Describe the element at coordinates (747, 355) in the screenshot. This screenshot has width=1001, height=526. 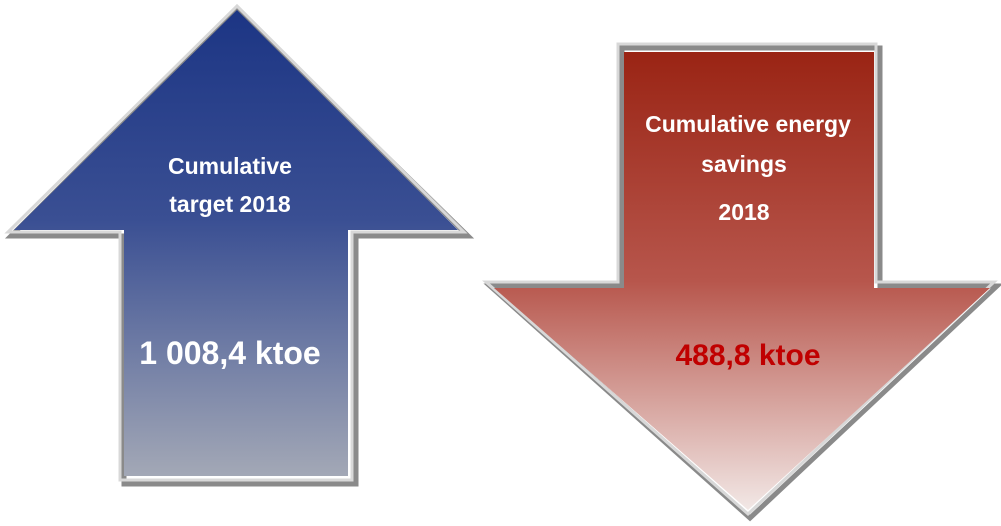
I see `savings-value: 488,8 ktoe` at that location.